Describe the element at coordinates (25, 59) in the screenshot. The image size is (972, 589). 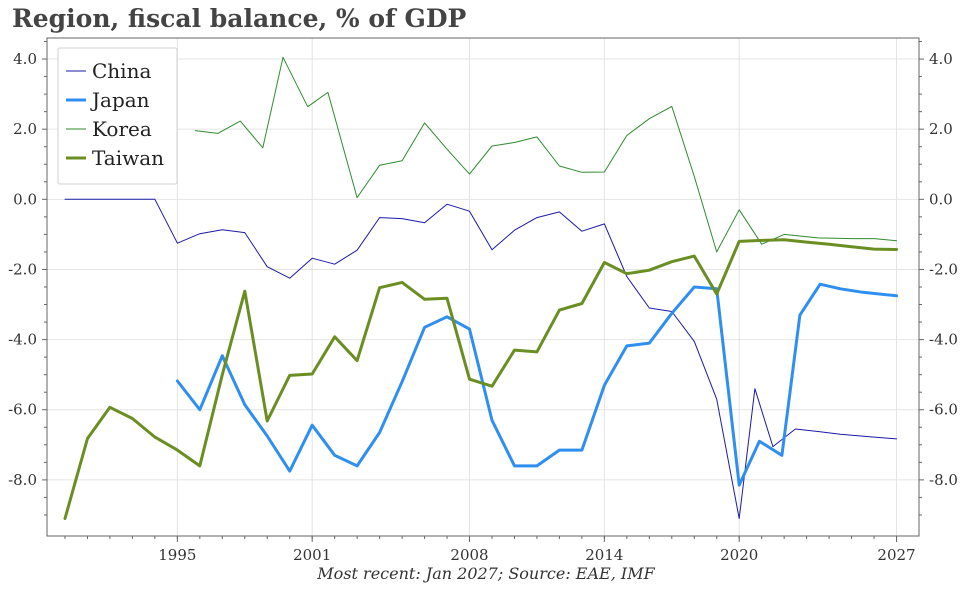
I see `y-tick-label: 4.0` at that location.